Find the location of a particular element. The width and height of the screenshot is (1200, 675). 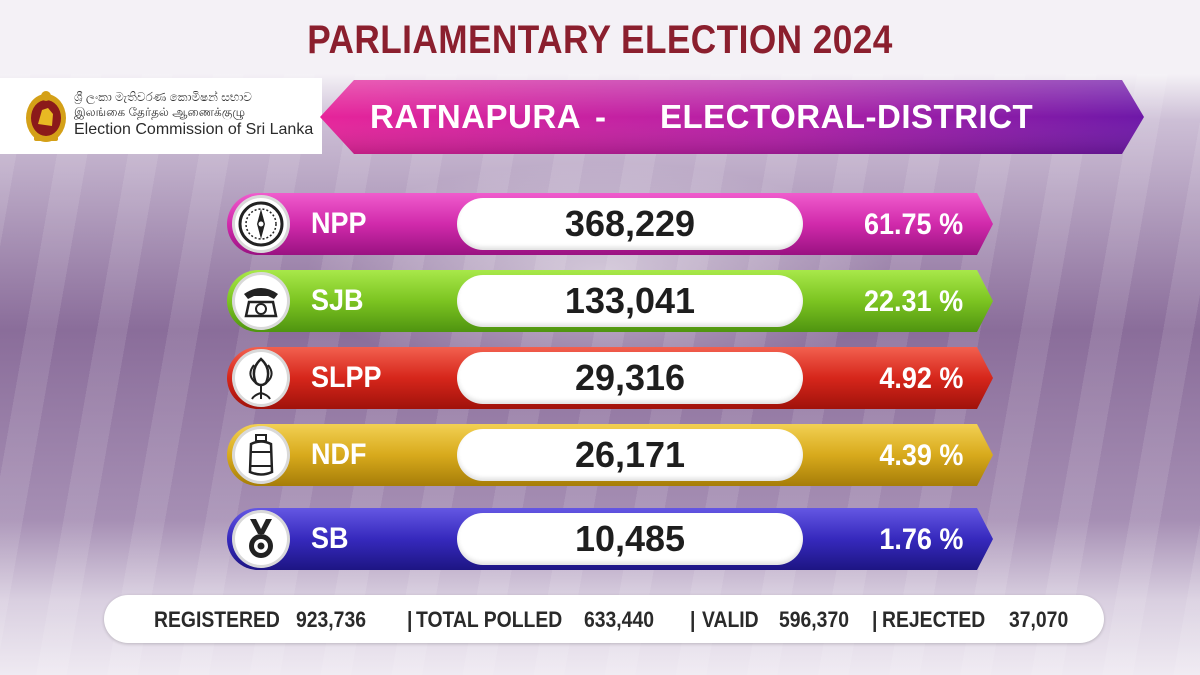

rejected-label: REJECTED is located at coordinates (934, 619).